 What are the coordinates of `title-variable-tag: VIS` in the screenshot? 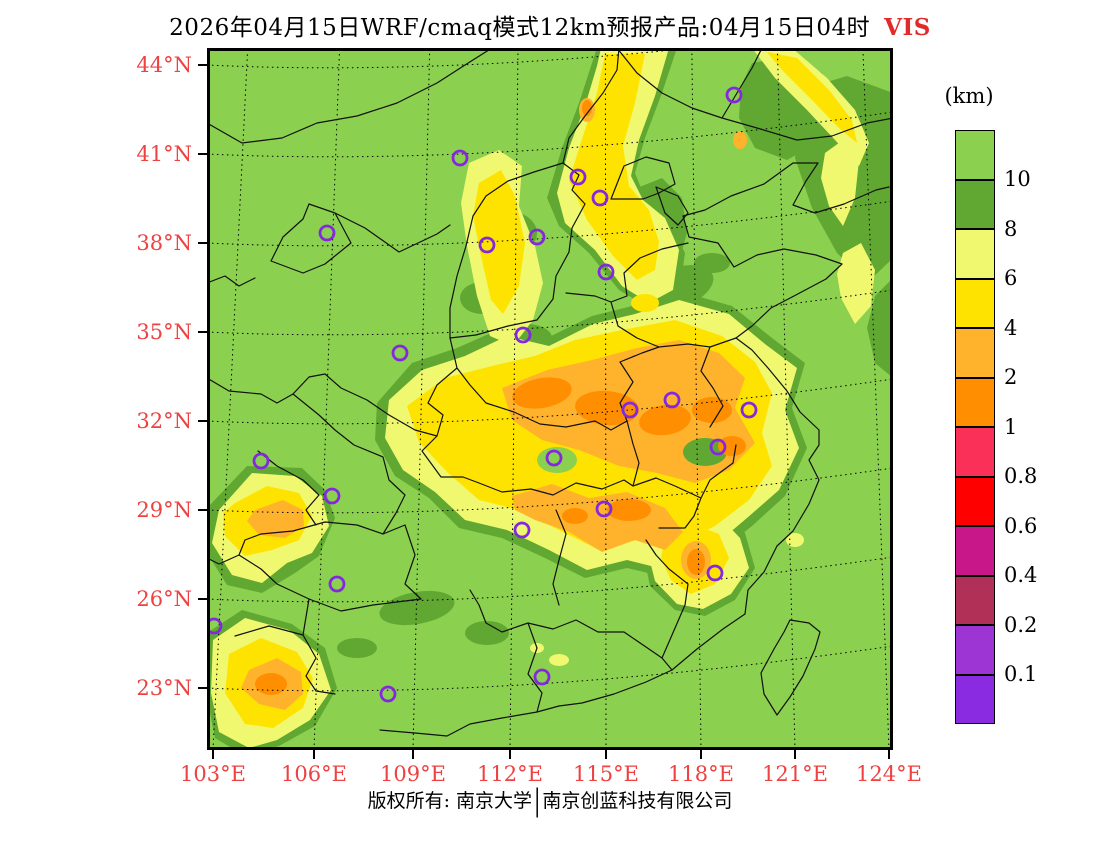 It's located at (907, 27).